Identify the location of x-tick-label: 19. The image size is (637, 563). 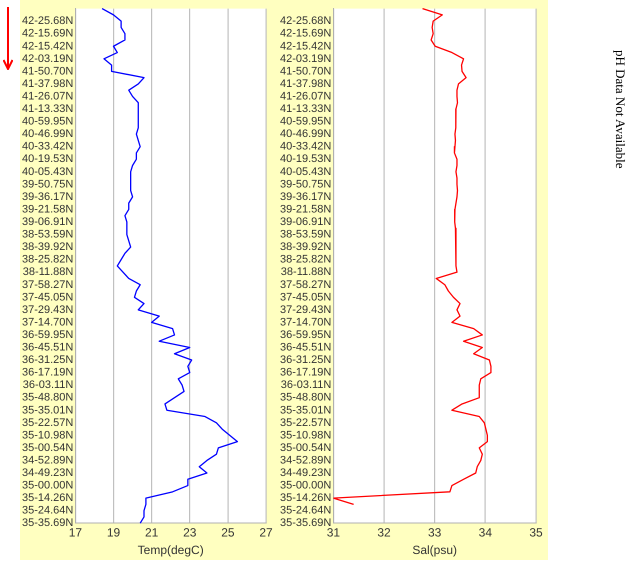
(113, 533).